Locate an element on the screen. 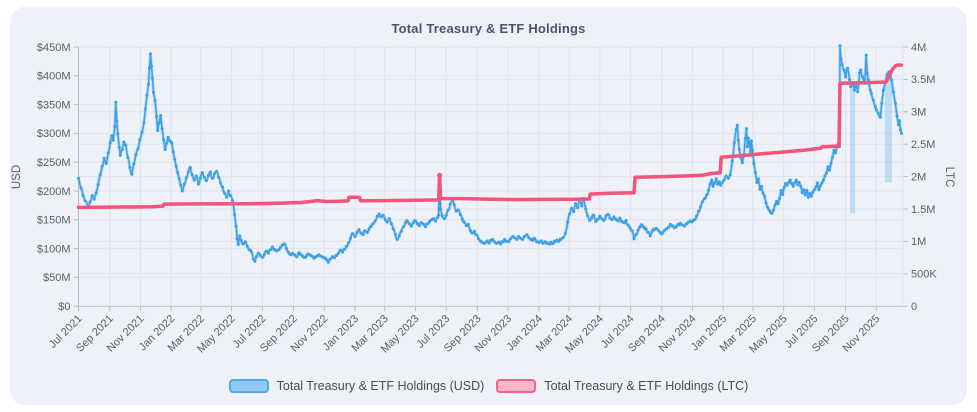 The width and height of the screenshot is (977, 412). usd-legend-label: Total Treasury & ETF Holdings (USD) is located at coordinates (380, 386).